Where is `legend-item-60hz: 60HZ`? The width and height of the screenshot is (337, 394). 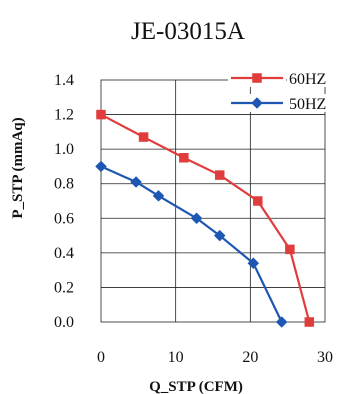 legend-item-60hz: 60HZ is located at coordinates (281, 78).